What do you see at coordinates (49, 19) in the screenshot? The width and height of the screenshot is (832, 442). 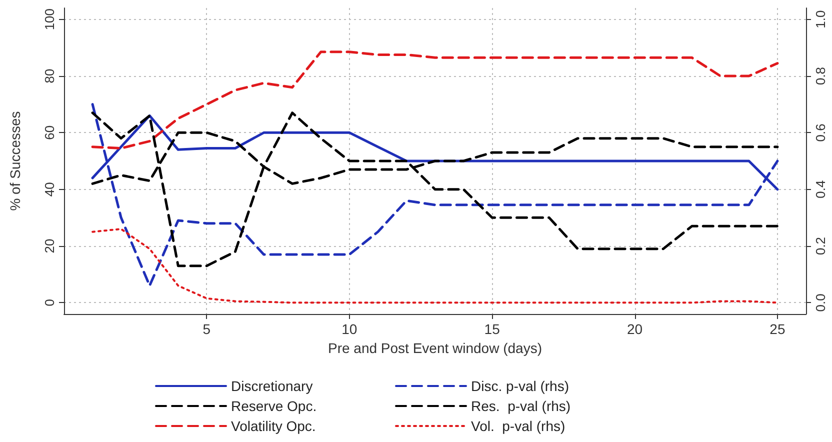 I see `y-tick-label: 100` at bounding box center [49, 19].